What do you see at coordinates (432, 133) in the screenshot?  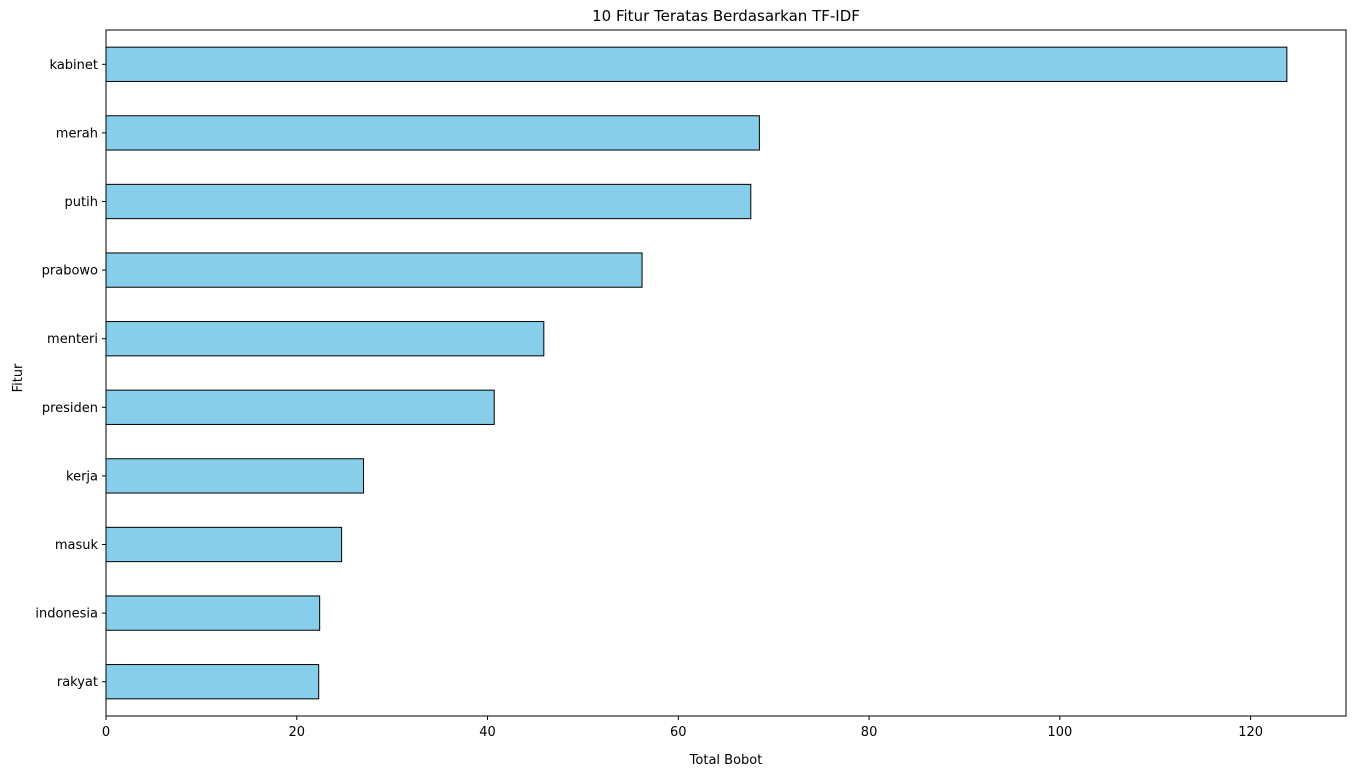 I see `bar-merah` at bounding box center [432, 133].